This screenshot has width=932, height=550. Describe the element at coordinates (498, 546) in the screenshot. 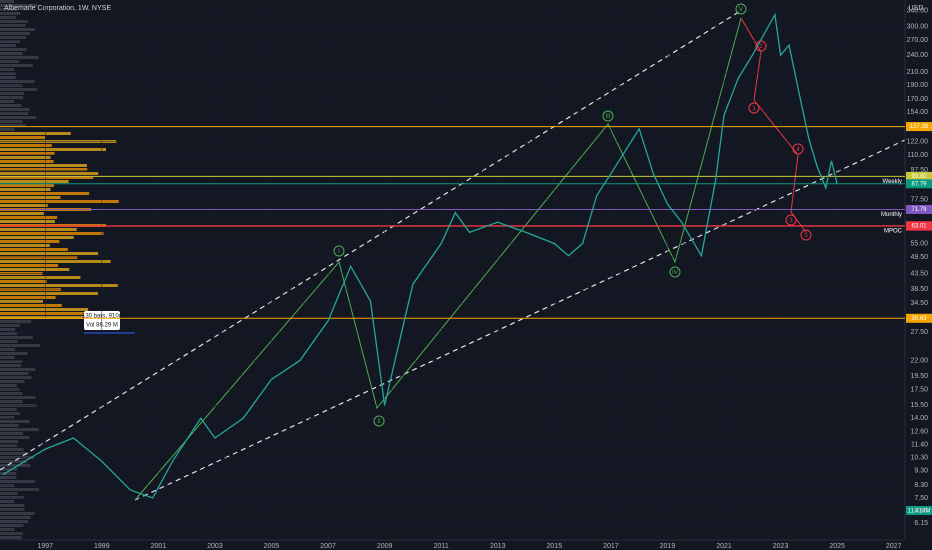

I see `x-tick-label: 2013` at that location.